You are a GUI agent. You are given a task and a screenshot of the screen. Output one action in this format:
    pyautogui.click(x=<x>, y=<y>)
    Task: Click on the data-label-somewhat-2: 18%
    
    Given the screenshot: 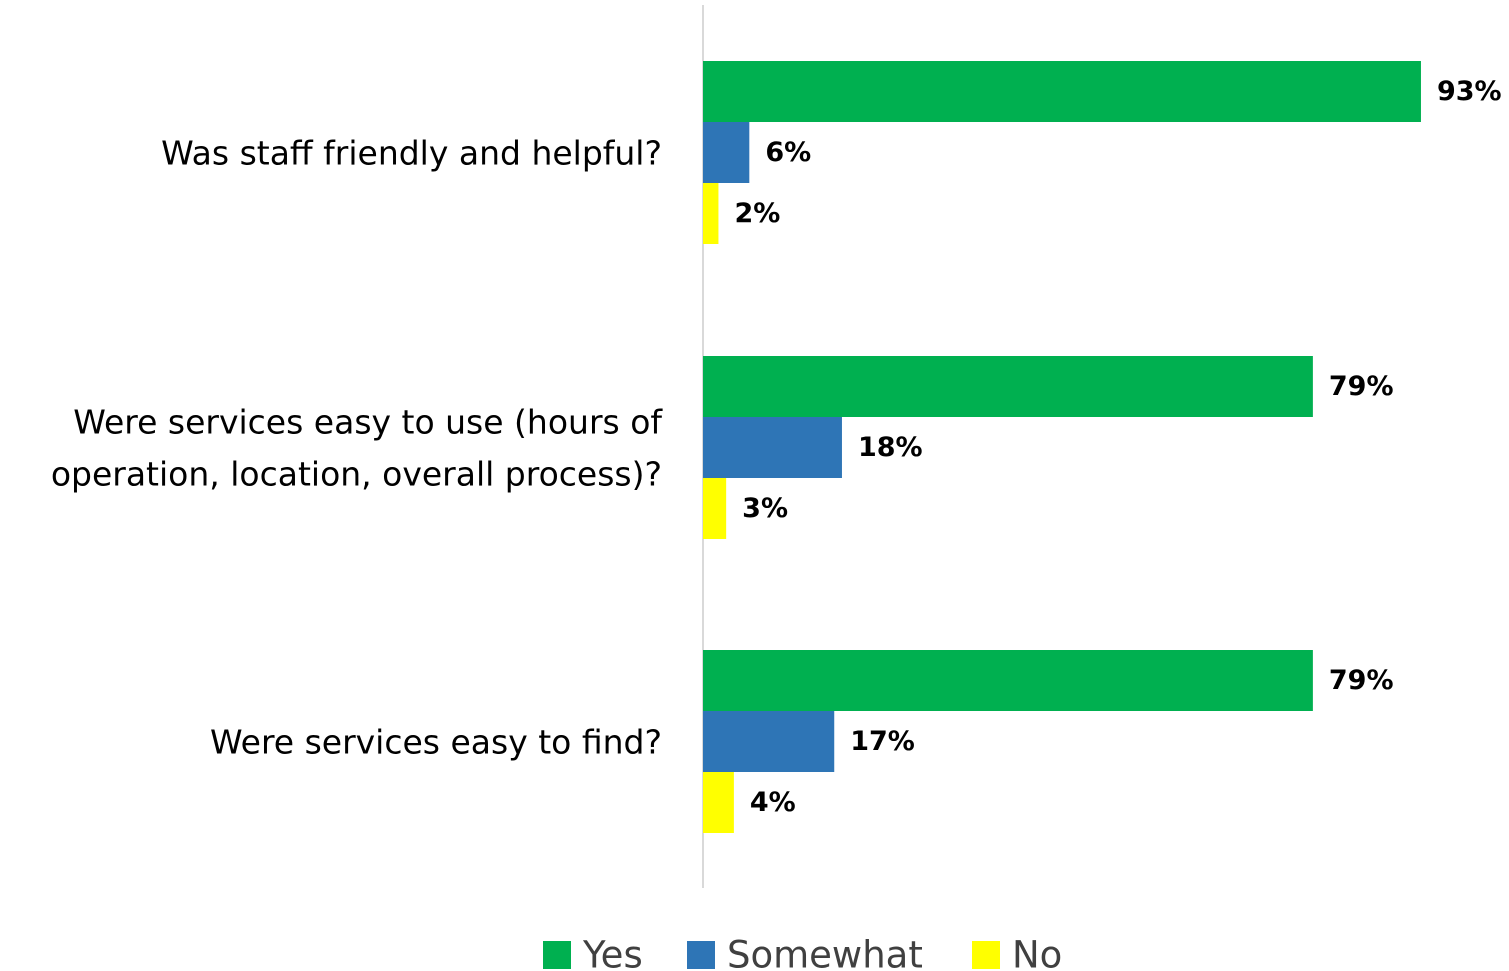 What is the action you would take?
    pyautogui.click(x=890, y=447)
    